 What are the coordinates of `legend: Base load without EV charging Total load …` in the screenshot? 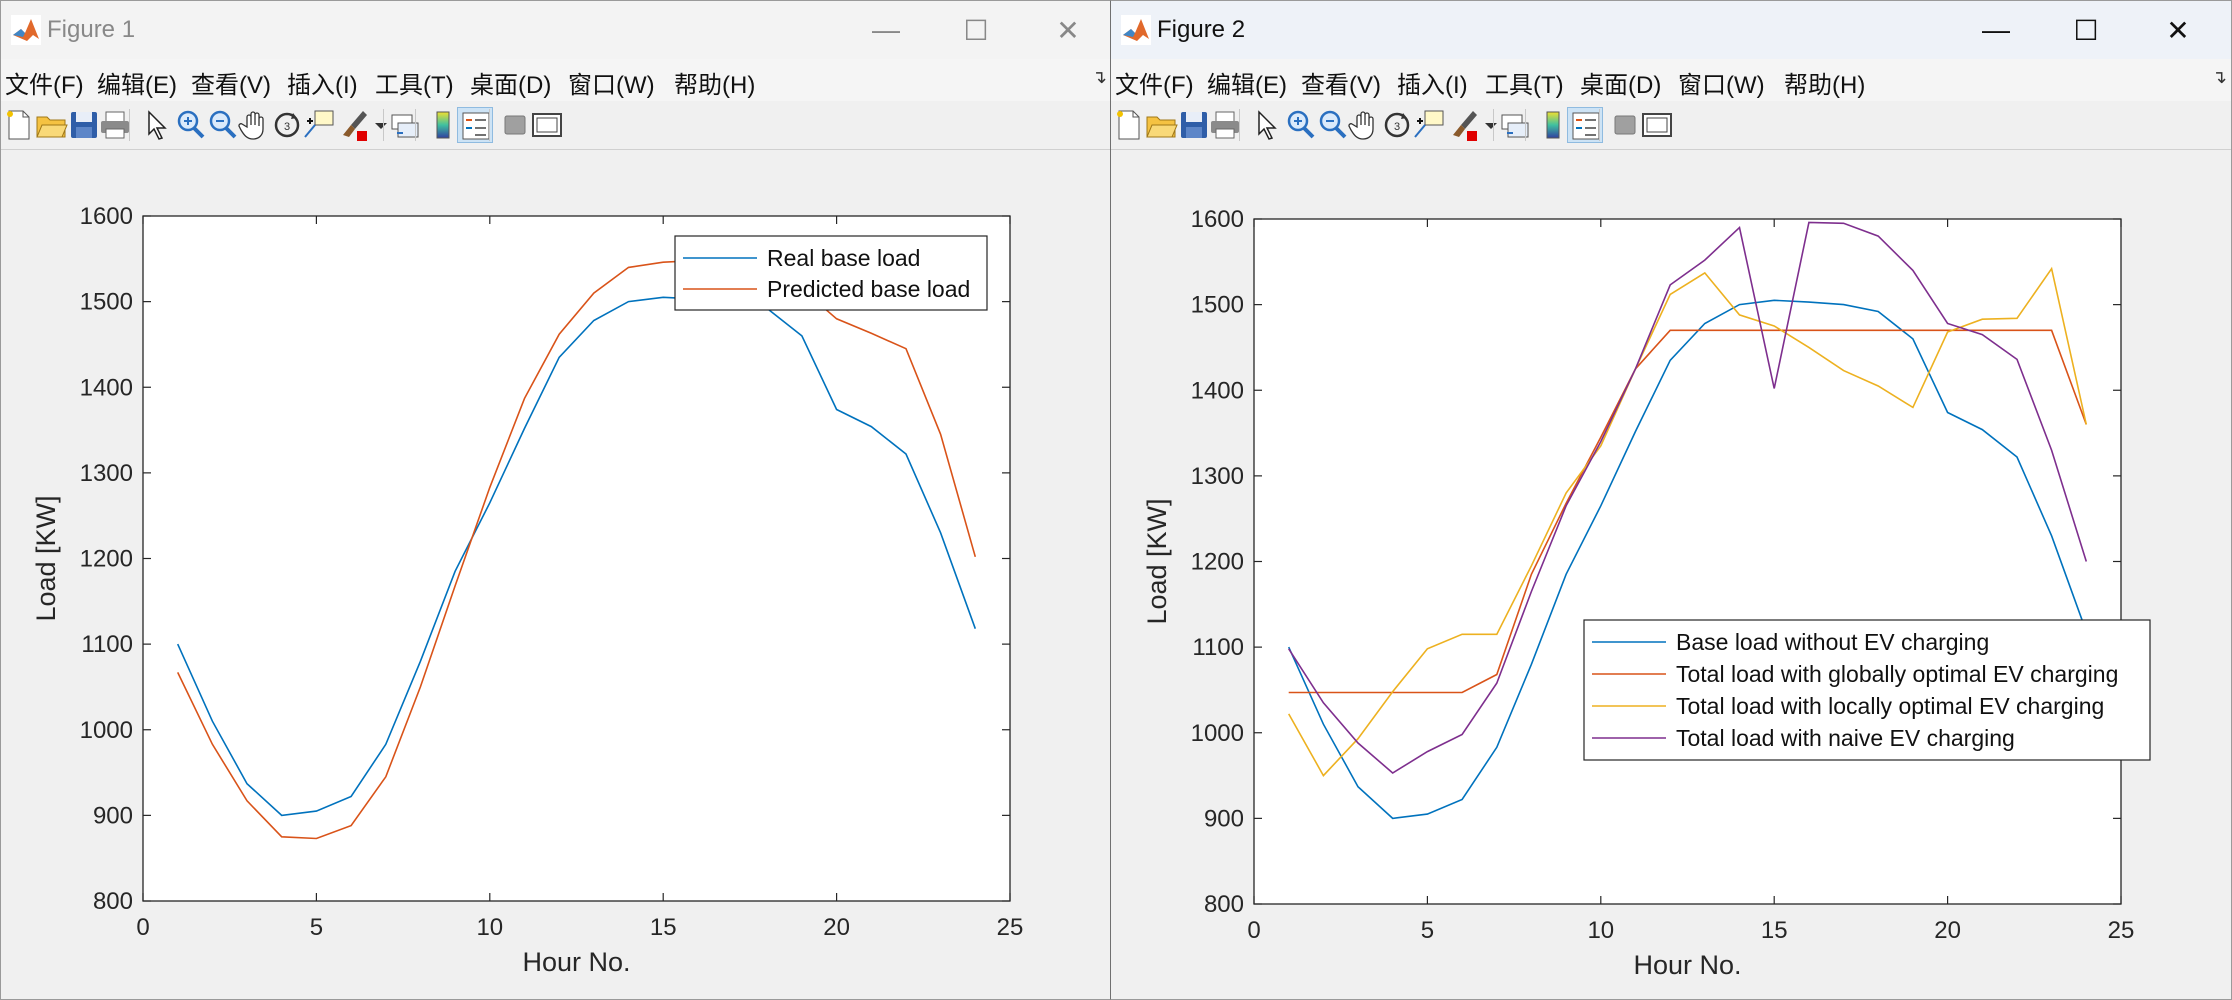 It's located at (1867, 690).